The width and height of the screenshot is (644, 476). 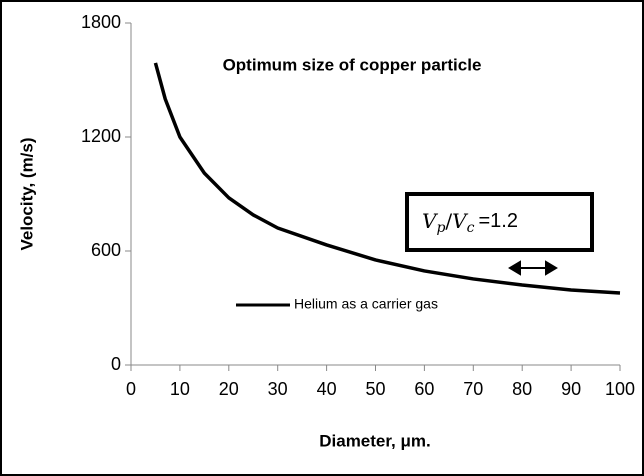 What do you see at coordinates (352, 64) in the screenshot?
I see `chart-title: Optimum size of copper particle` at bounding box center [352, 64].